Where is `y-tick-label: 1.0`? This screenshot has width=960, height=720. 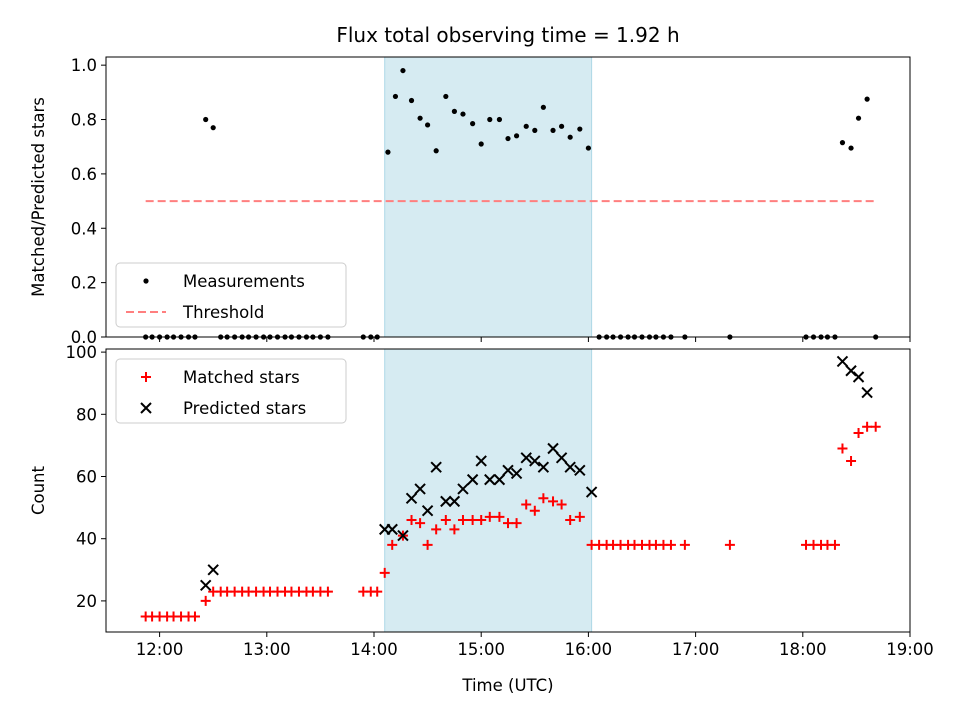
y-tick-label: 1.0 is located at coordinates (84, 65).